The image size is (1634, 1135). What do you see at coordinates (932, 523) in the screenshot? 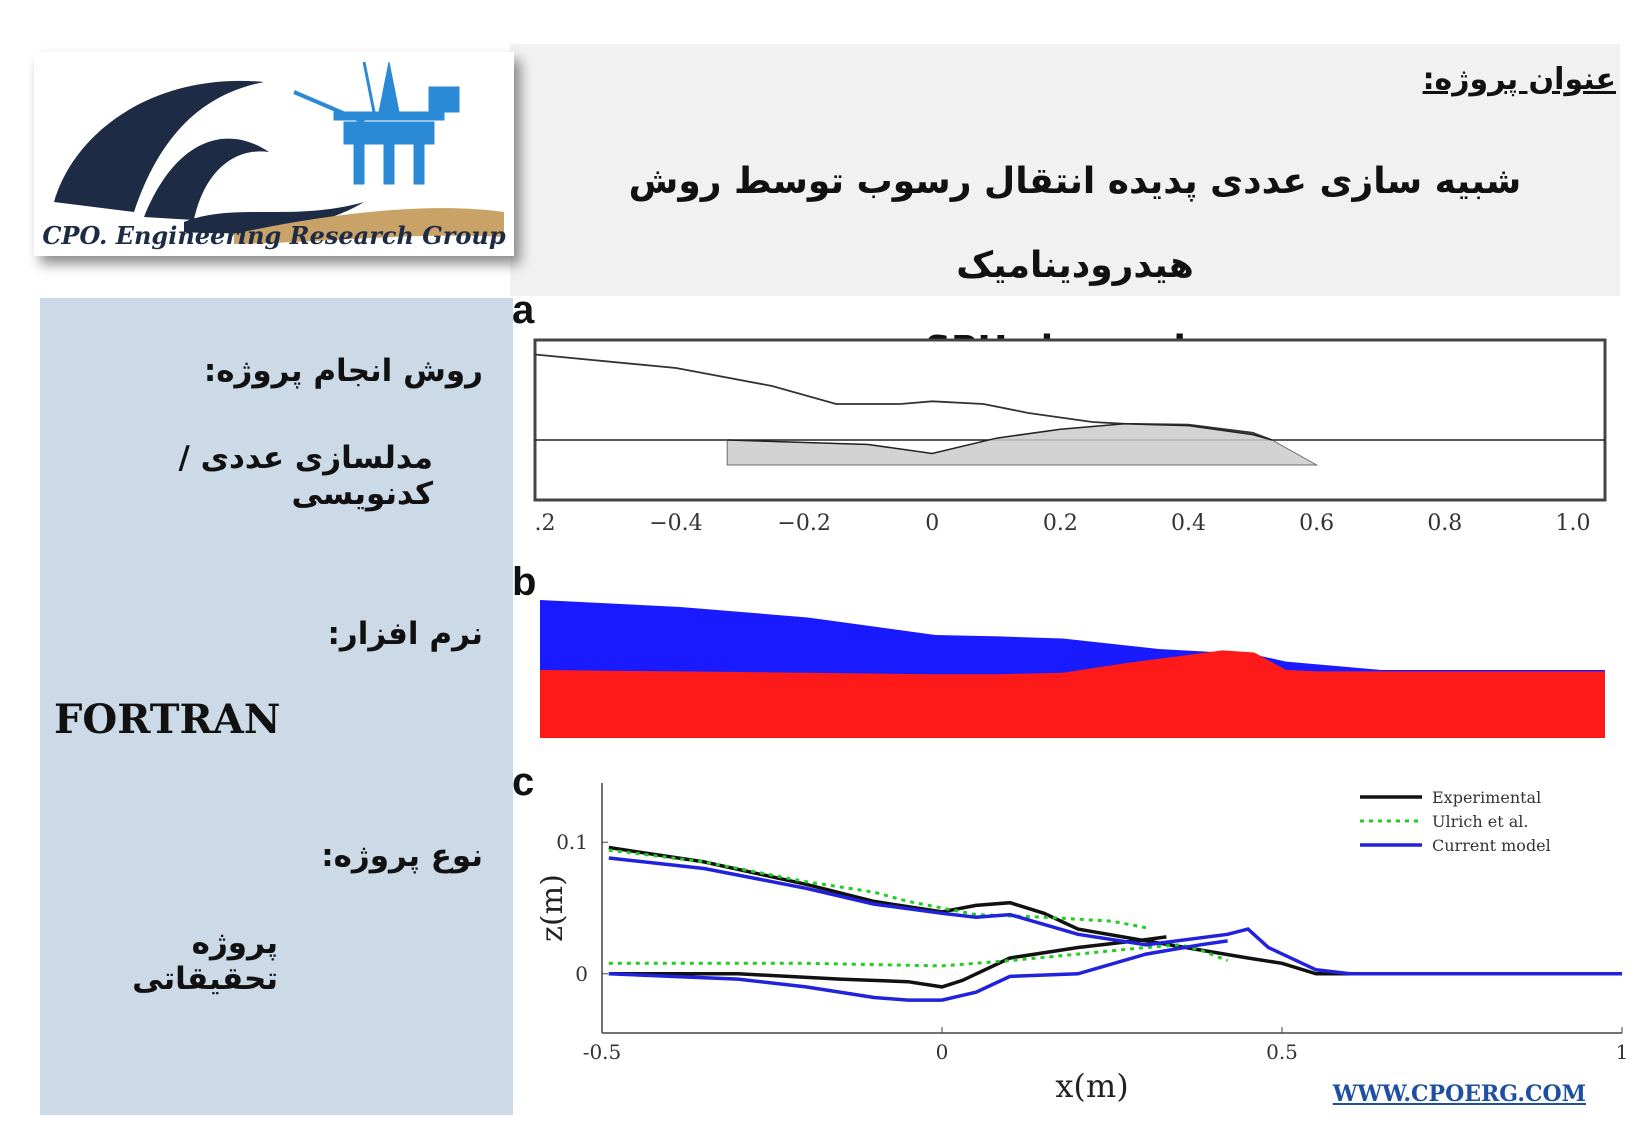
I see `x-tick-label-a: 0` at bounding box center [932, 523].